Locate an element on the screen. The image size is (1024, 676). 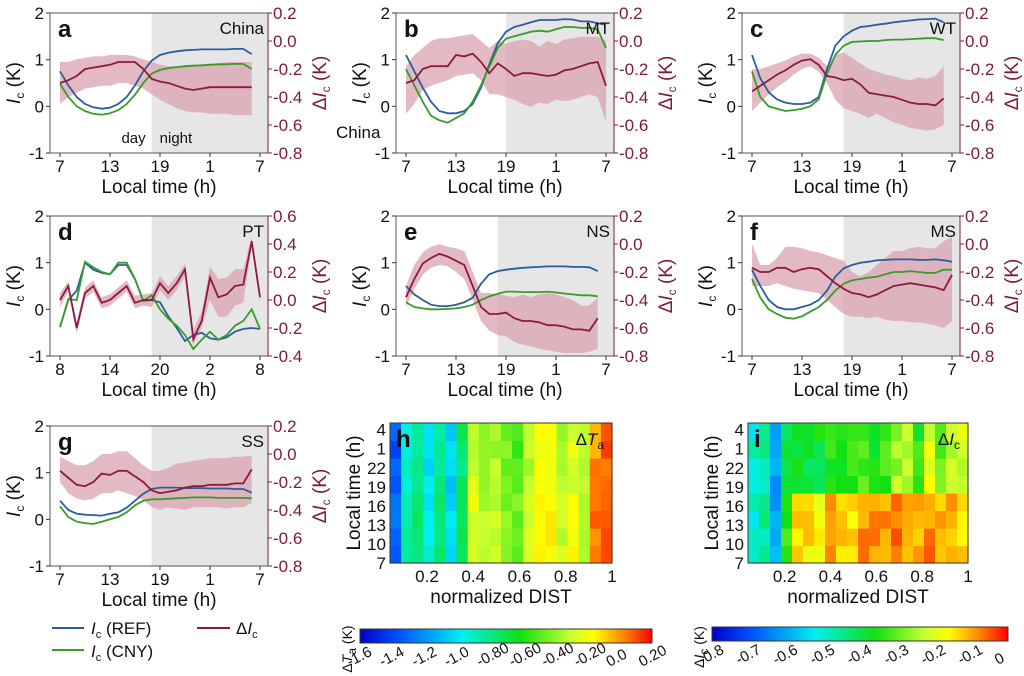
legend: Ic (REF) Ic (CNY) ΔIc is located at coordinates (155, 641).